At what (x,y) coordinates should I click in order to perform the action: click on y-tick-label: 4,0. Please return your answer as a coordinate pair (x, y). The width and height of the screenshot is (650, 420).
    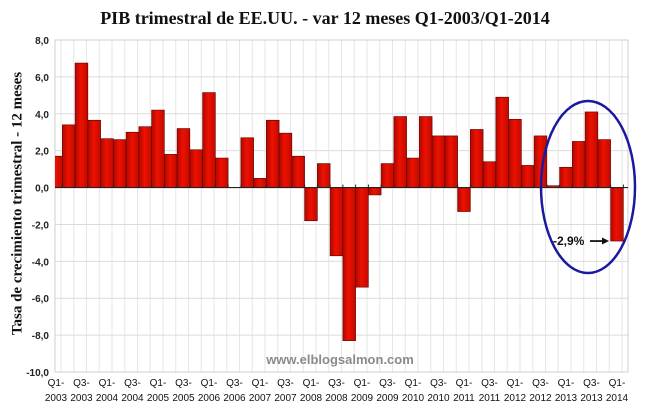
    Looking at the image, I should click on (42, 115).